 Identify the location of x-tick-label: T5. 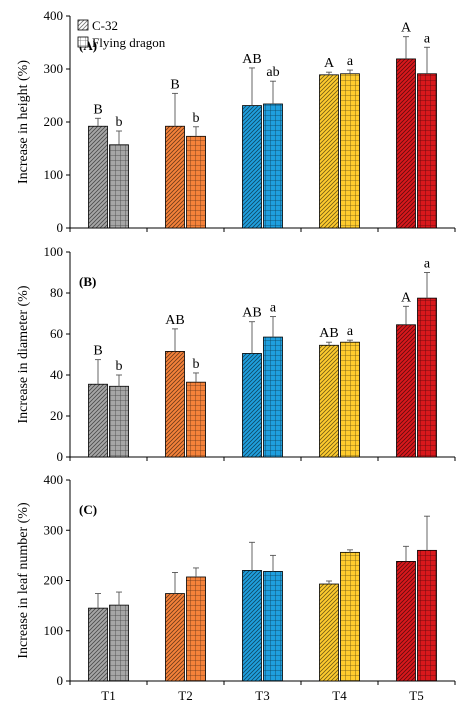
(416, 695).